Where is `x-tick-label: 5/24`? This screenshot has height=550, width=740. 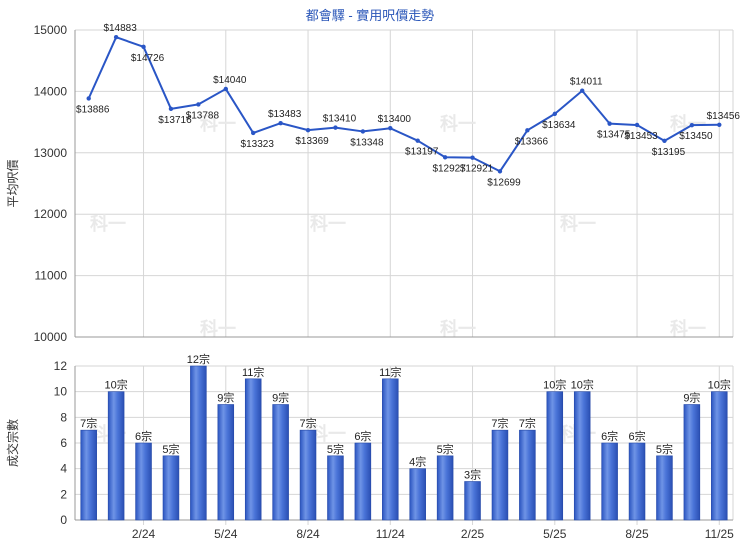
x-tick-label: 5/24 is located at coordinates (226, 534).